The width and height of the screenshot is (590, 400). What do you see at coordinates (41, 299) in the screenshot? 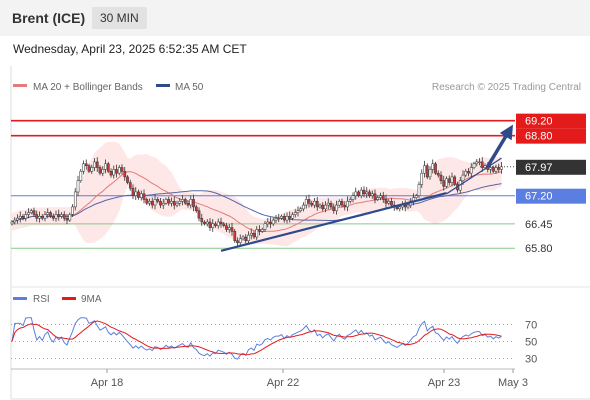
I see `rsi-legend-label: RSI` at bounding box center [41, 299].